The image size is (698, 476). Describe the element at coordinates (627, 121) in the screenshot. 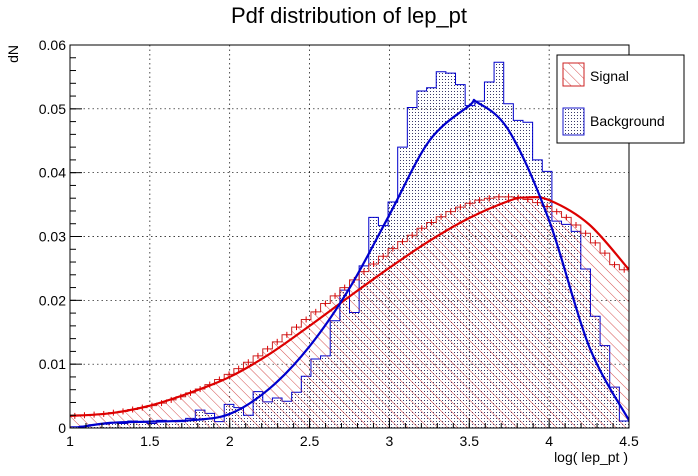

I see `legend-background-label: Background` at that location.